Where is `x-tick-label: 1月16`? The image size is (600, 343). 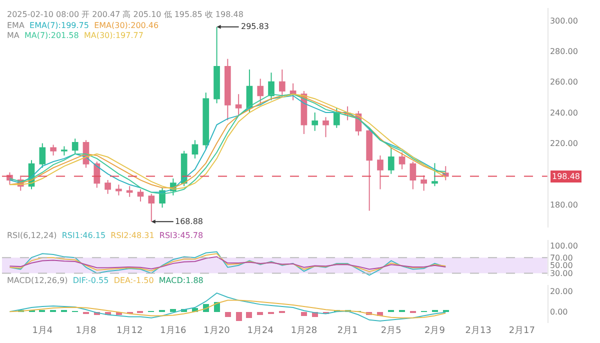 x-tick-label: 1月16 is located at coordinates (173, 331).